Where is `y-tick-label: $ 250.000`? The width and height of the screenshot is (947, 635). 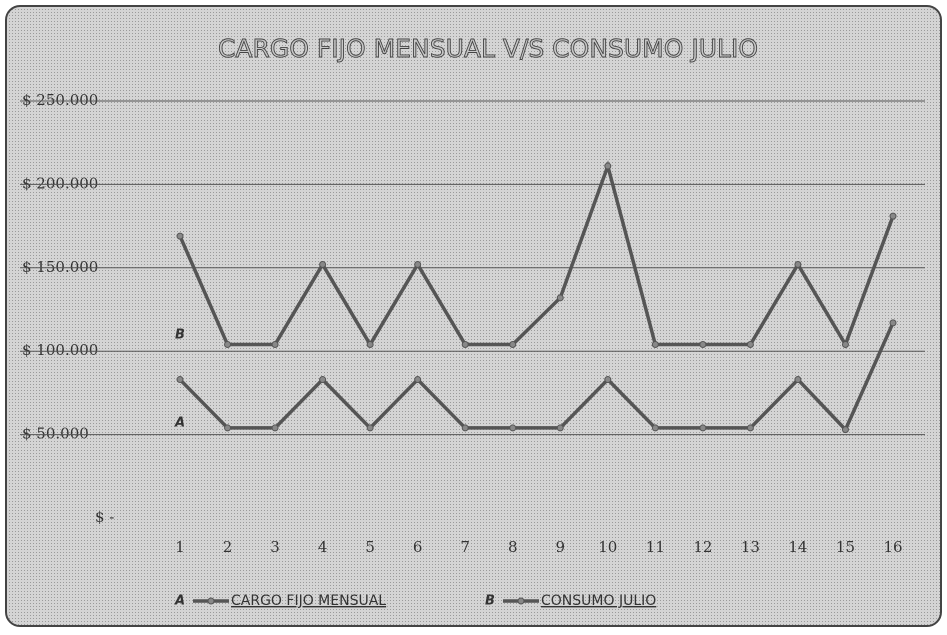 y-tick-label: $ 250.000 is located at coordinates (60, 100).